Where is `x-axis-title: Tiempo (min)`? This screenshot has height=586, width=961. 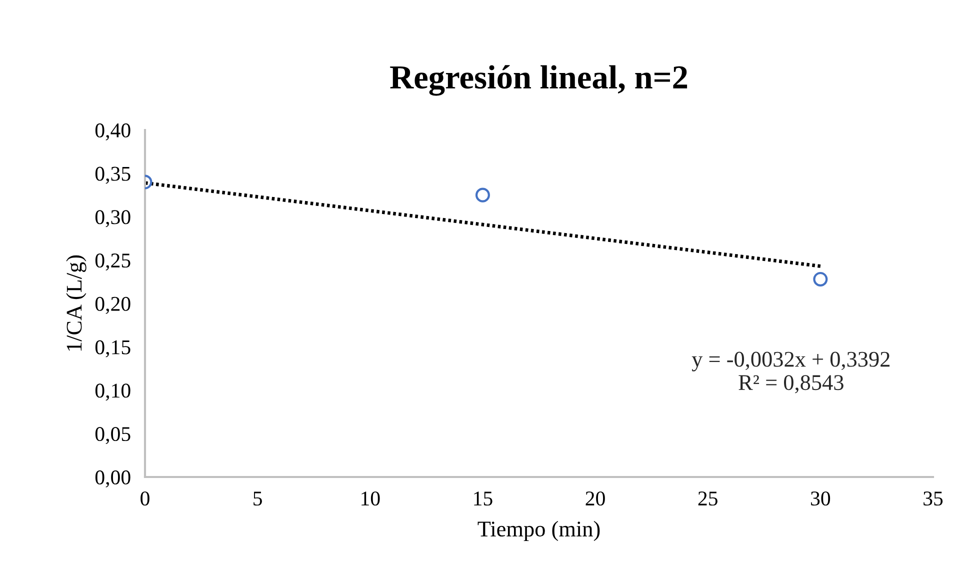 x-axis-title: Tiempo (min) is located at coordinates (539, 531).